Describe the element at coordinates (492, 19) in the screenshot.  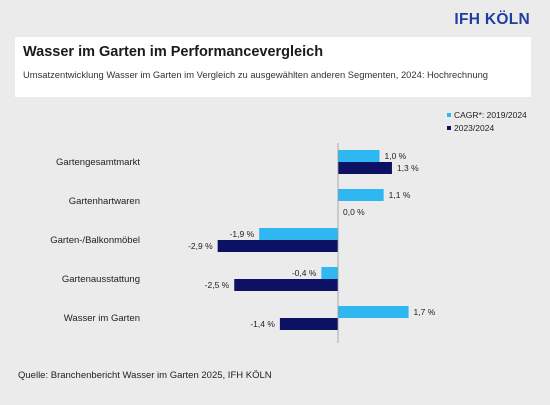
I see `brand-logo: IFH KÖLN` at that location.